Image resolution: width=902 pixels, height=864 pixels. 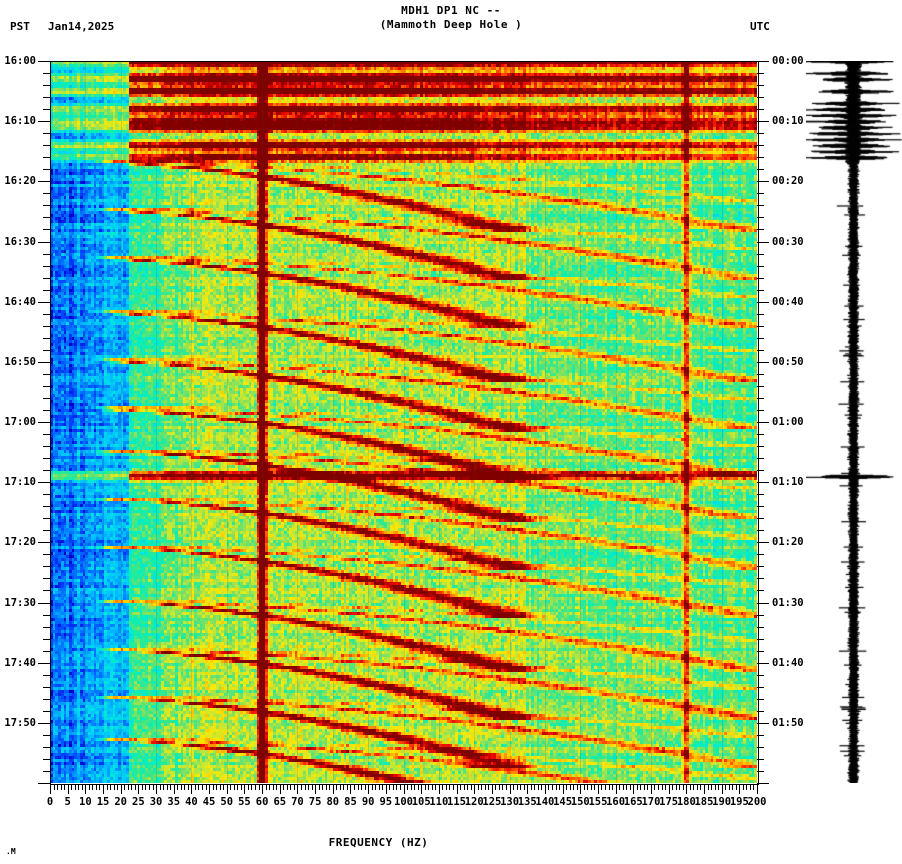 I want to click on x-axis-label: 80, so click(x=333, y=802).